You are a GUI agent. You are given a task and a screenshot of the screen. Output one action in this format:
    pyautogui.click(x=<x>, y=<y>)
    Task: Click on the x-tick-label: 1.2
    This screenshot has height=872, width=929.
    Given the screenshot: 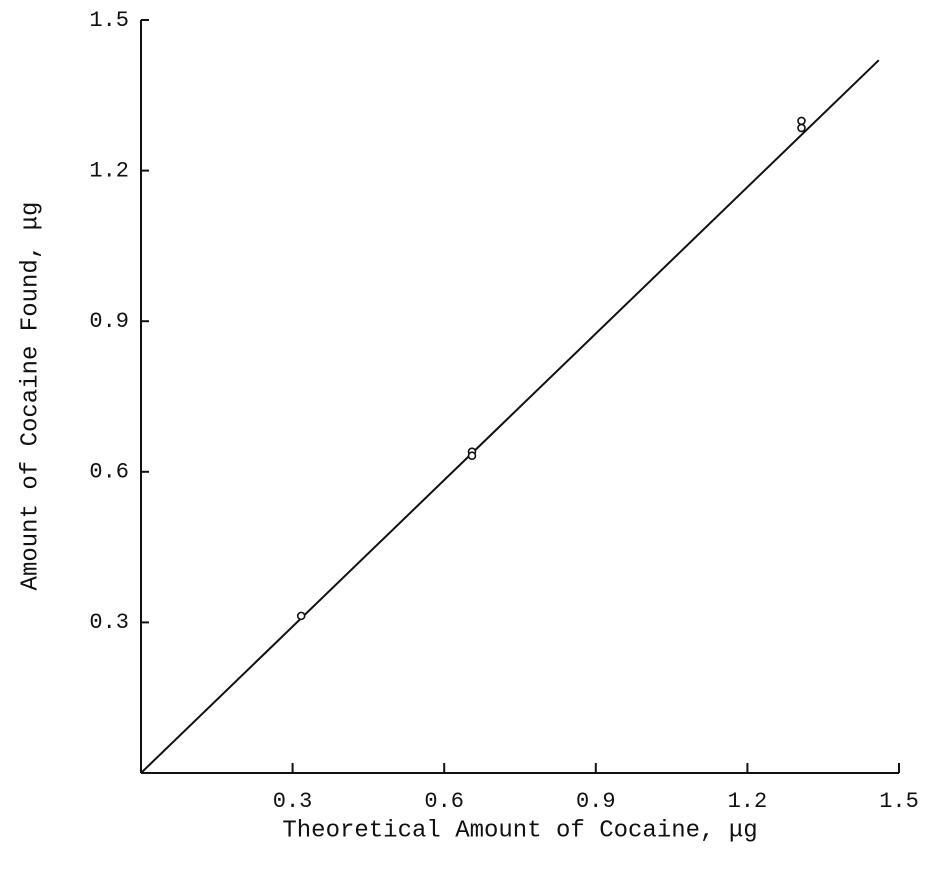 What is the action you would take?
    pyautogui.click(x=748, y=801)
    